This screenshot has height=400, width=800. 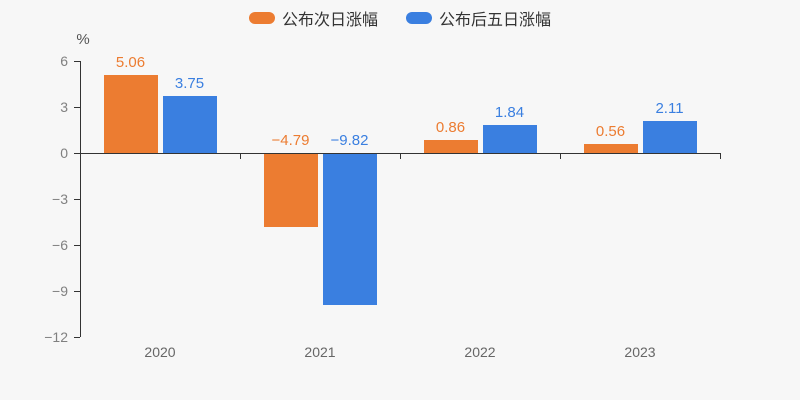 I want to click on bar-series0-2020, so click(x=130, y=114).